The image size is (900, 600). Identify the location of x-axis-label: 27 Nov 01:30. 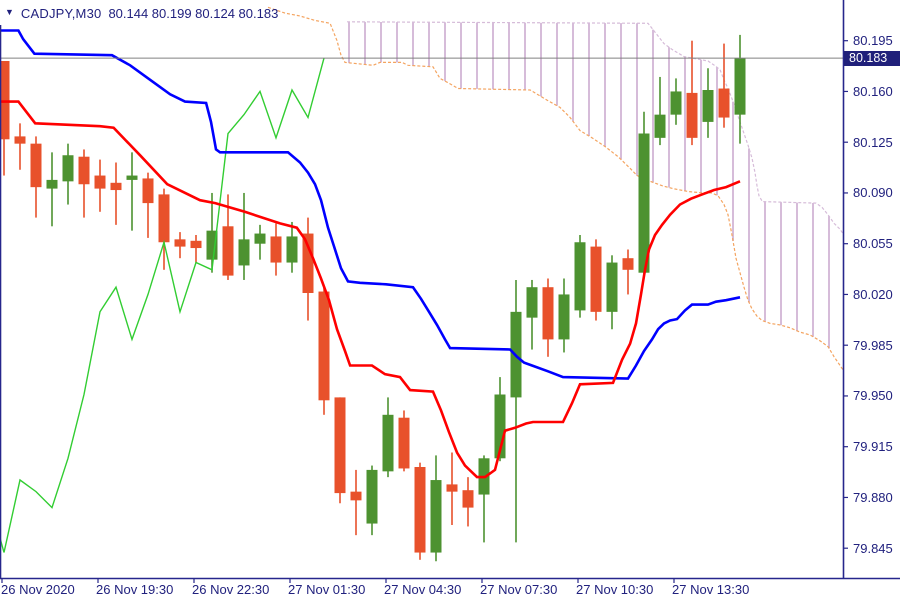
(327, 589).